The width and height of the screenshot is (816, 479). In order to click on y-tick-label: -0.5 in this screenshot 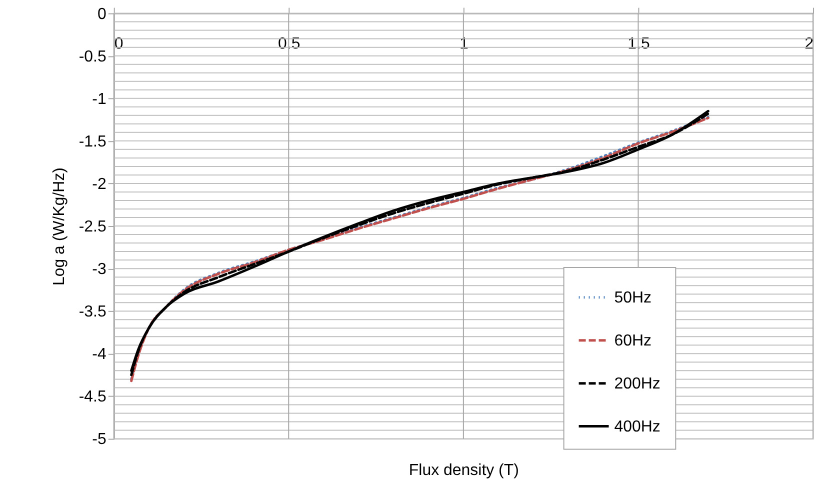, I will do `click(92, 57)`.